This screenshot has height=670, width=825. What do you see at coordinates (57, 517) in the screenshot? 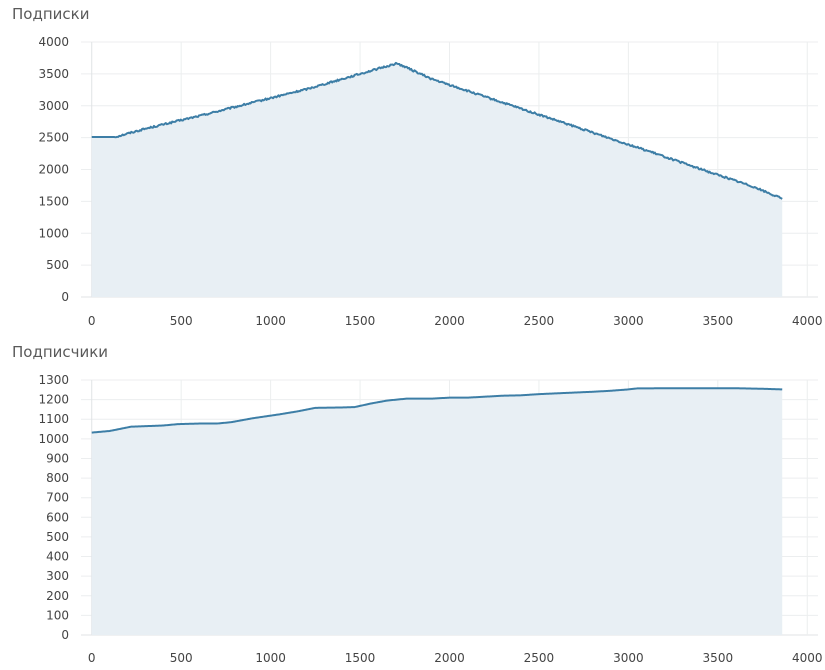
I see `y-tick-label: 600` at bounding box center [57, 517].